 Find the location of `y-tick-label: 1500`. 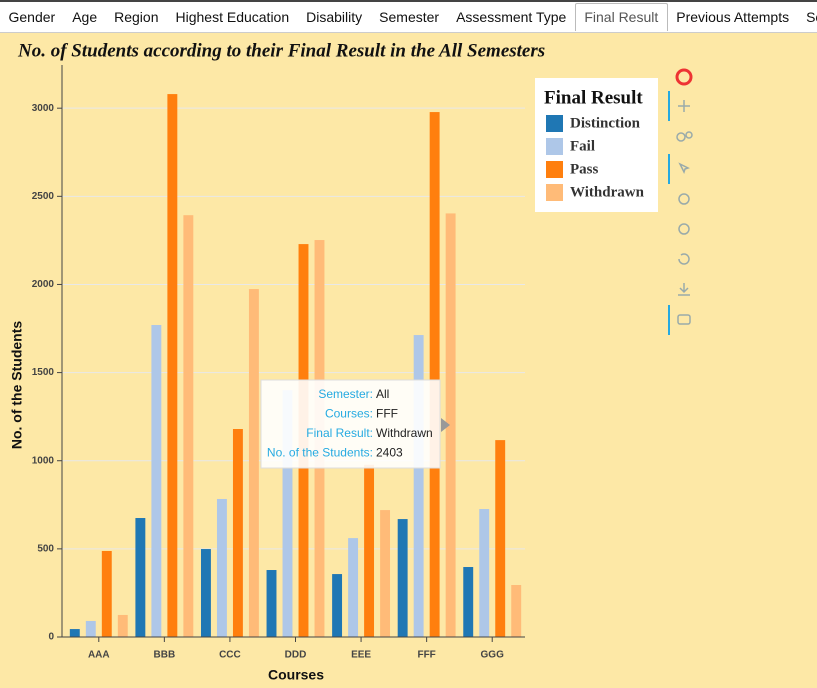

y-tick-label: 1500 is located at coordinates (43, 372).